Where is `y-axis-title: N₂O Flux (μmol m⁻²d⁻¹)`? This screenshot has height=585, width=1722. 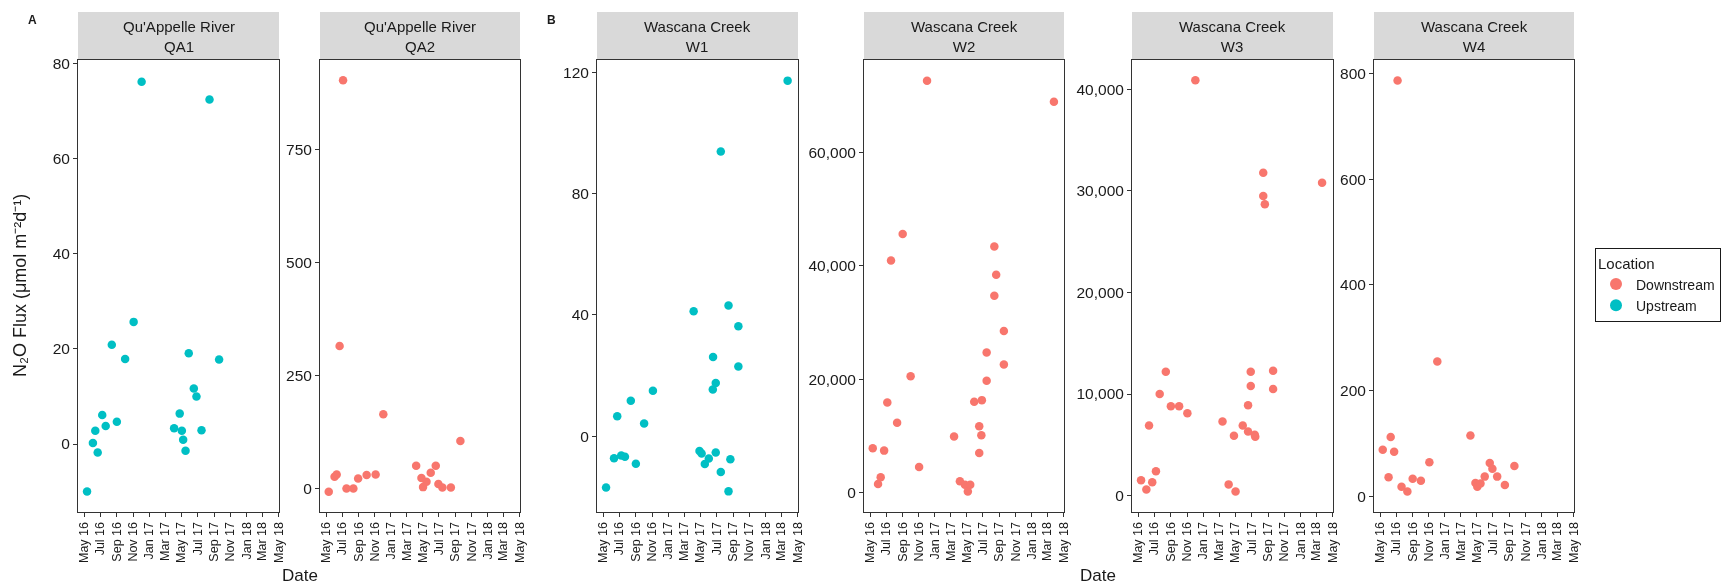
y-axis-title: N₂O Flux (μmol m⁻²d⁻¹) is located at coordinates (20, 285).